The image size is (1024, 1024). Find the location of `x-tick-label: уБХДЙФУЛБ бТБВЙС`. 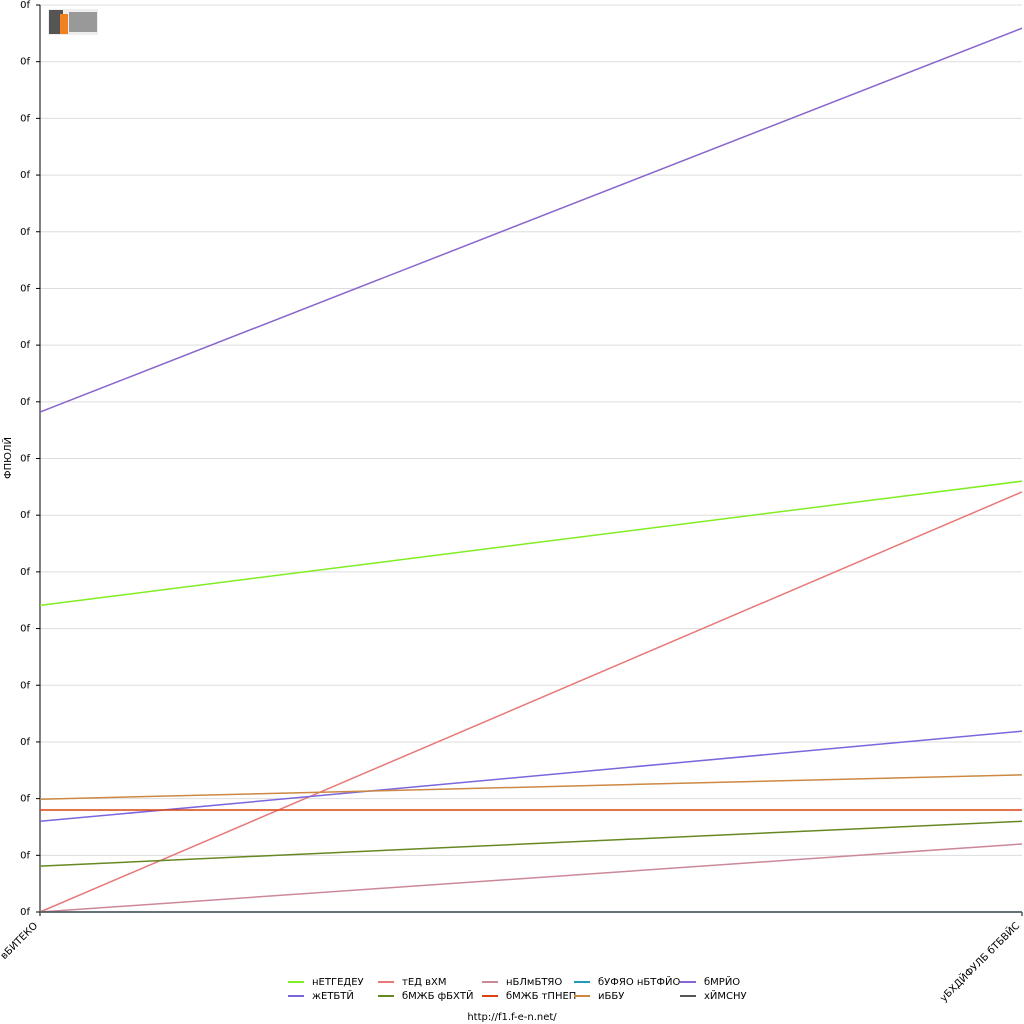

x-tick-label: уБХДЙФУЛБ бТБВЙС is located at coordinates (979, 961).